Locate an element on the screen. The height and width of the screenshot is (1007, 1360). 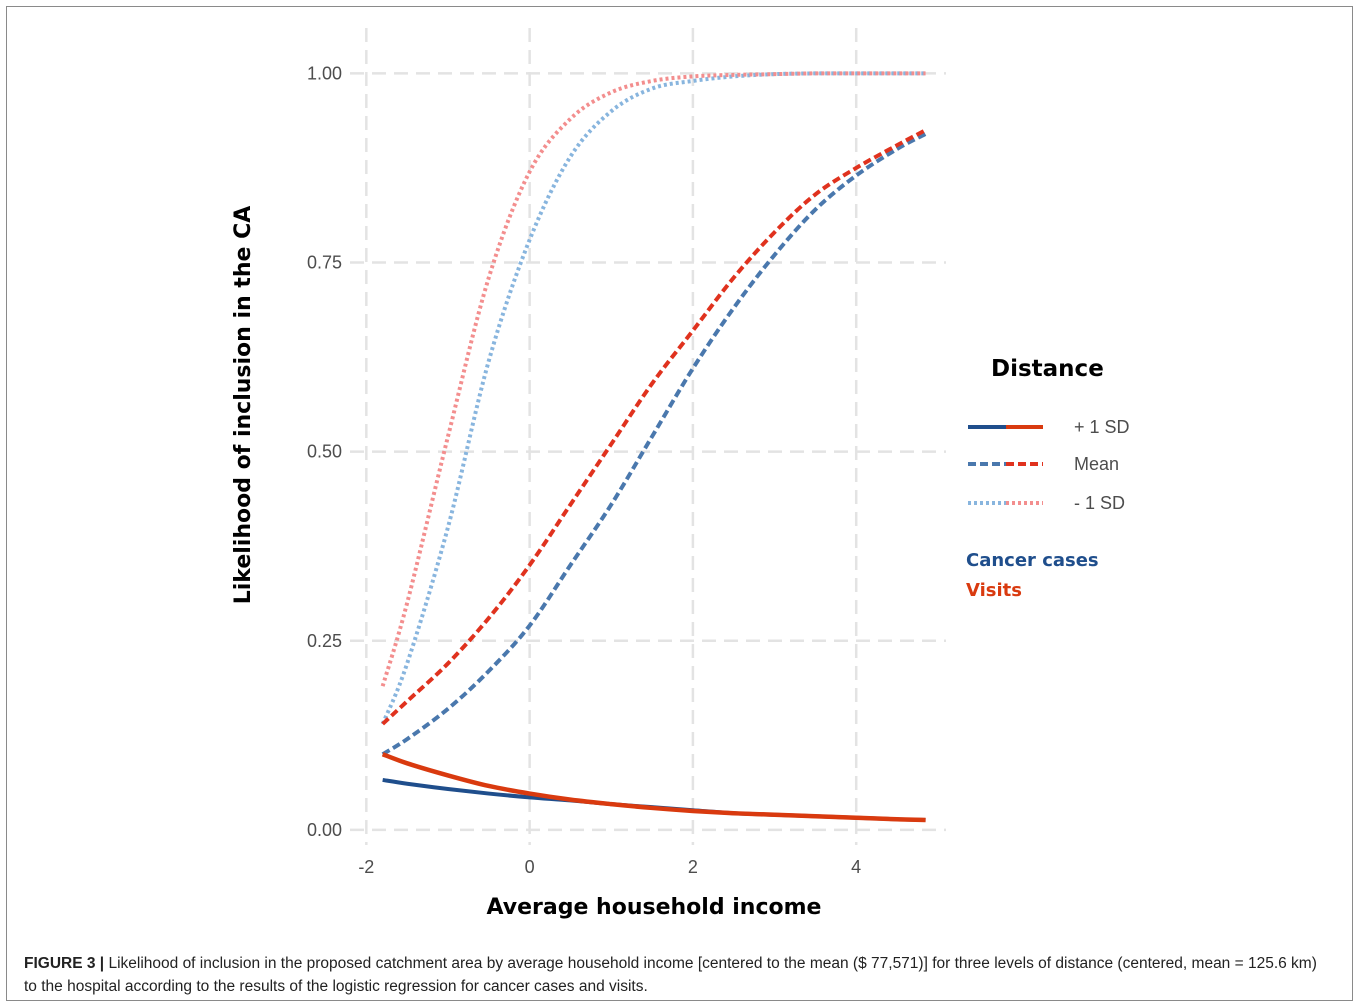
x-axis-ticks: -2 0 2 4 is located at coordinates (609, 867).